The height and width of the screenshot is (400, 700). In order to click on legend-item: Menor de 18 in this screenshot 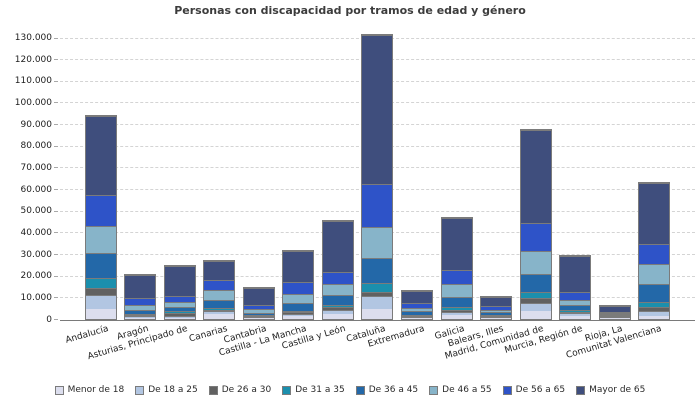, I will do `click(89, 390)`.